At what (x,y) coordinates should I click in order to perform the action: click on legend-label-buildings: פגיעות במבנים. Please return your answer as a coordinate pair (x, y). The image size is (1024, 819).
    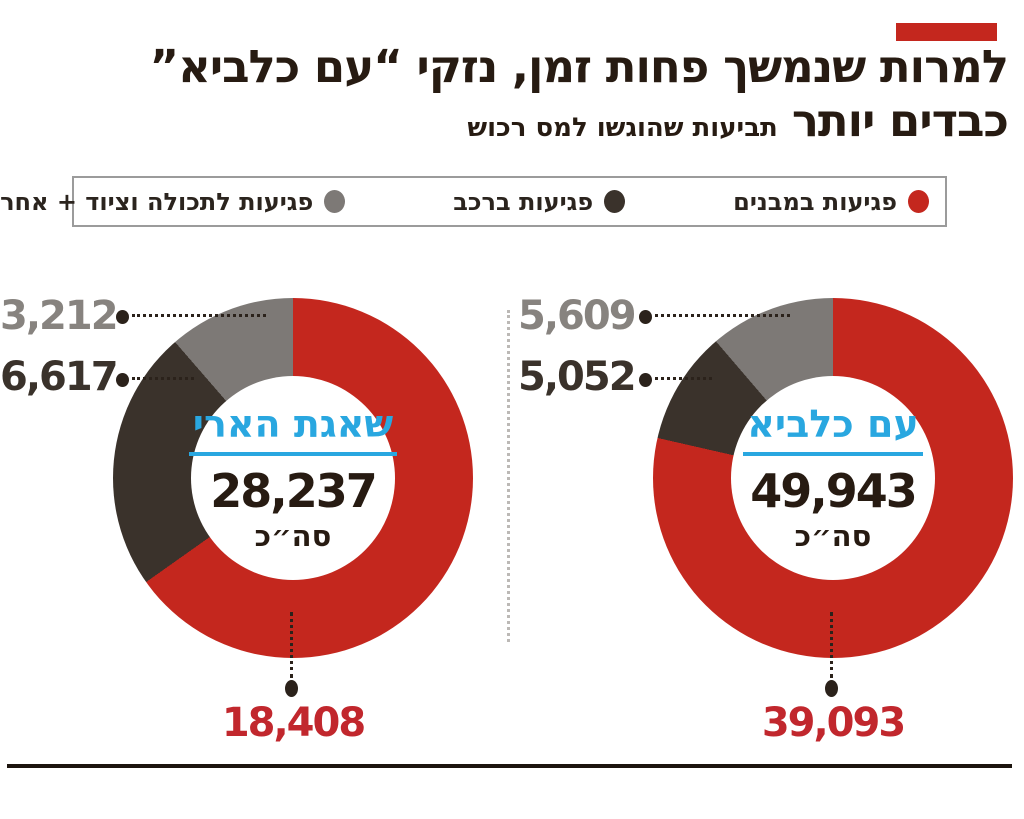
    Looking at the image, I should click on (815, 201).